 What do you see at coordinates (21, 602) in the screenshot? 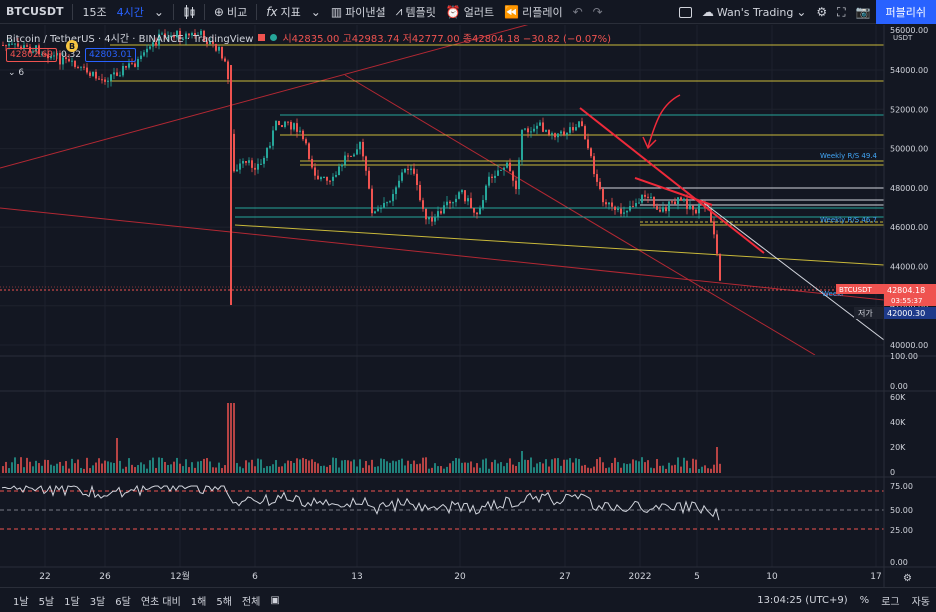
I see `range-1d: 1날` at bounding box center [21, 602].